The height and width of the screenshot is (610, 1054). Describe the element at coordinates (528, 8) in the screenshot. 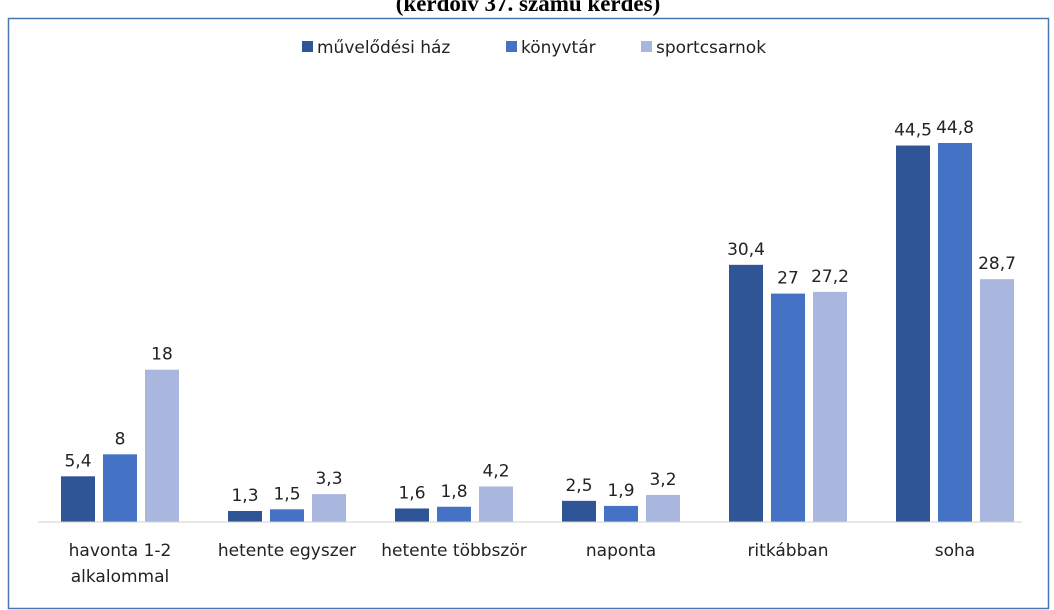

I see `chart-title: (kérdőív 37. számú kérdés)` at that location.